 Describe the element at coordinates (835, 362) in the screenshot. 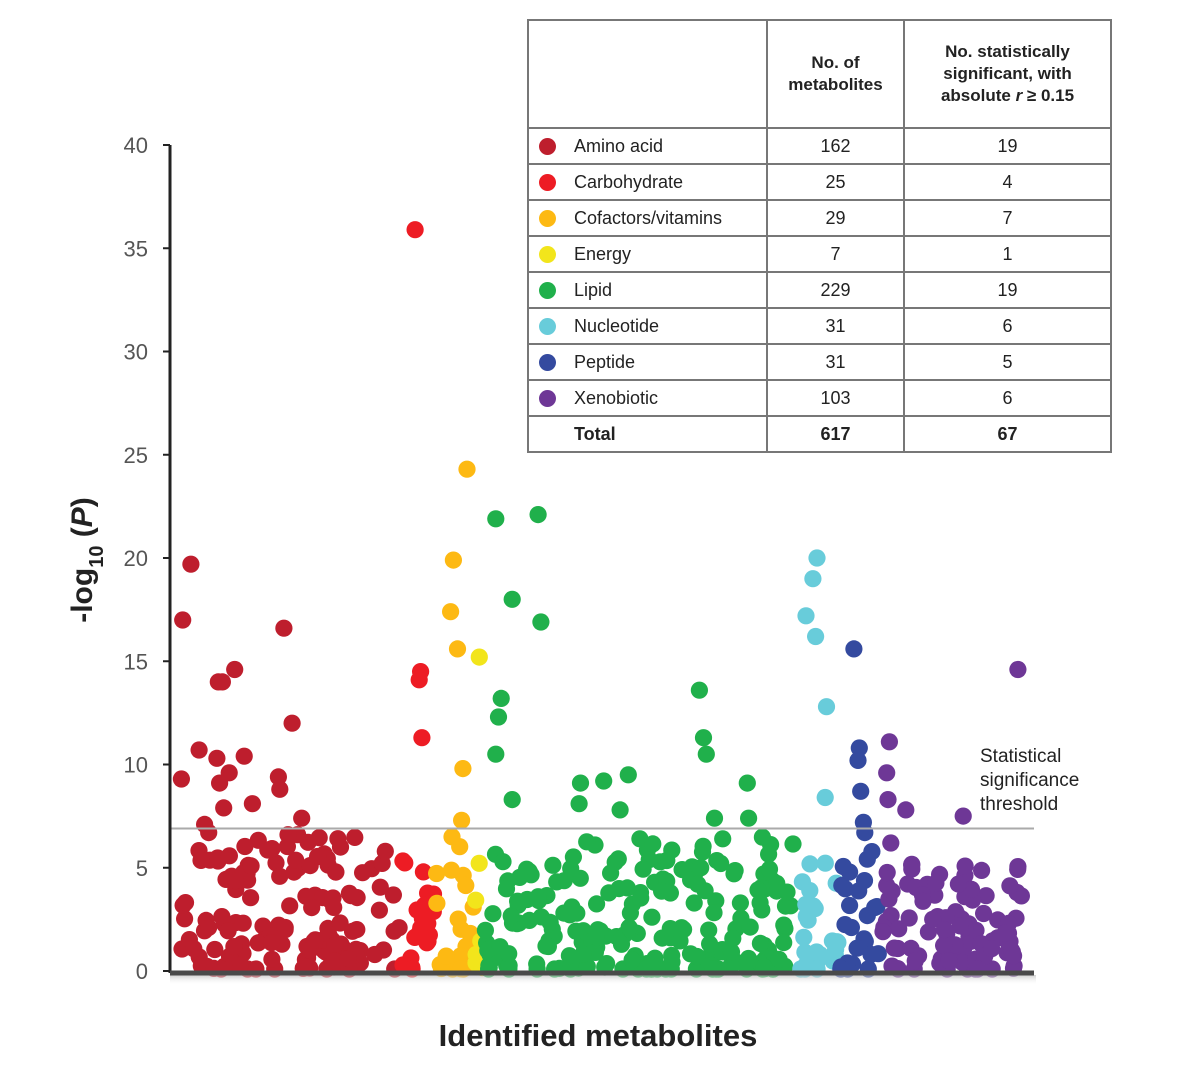

I see `count-cell: 31` at that location.